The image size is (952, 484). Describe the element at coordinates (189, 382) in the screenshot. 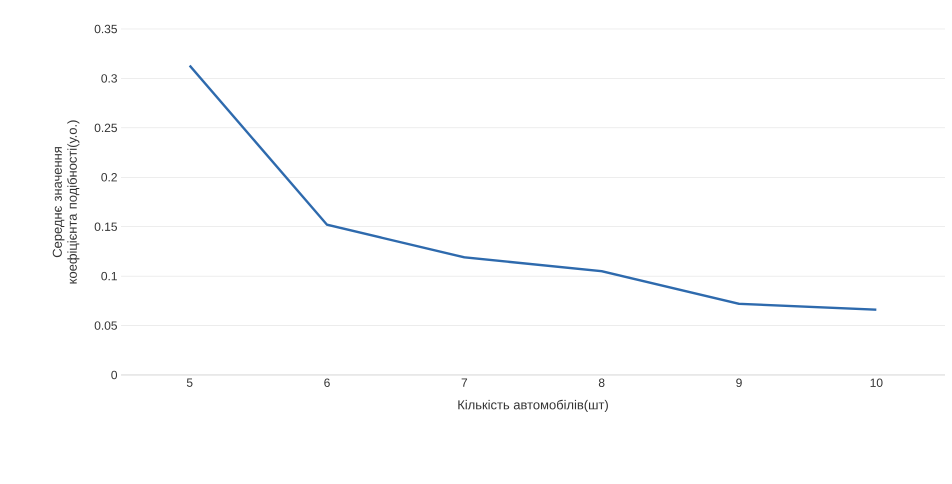

I see `x-tick-label: 5` at that location.